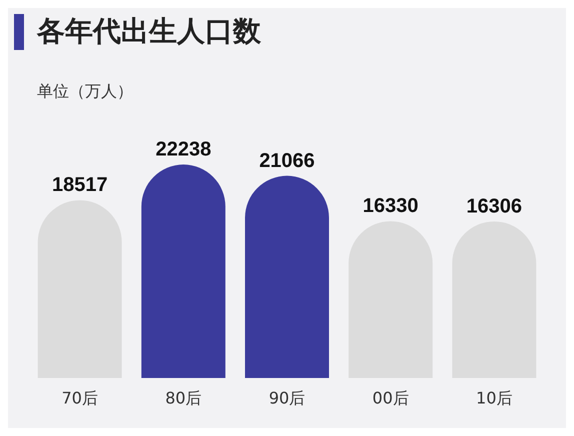 Image resolution: width=574 pixels, height=436 pixels. What do you see at coordinates (287, 161) in the screenshot?
I see `data-label: 21066` at bounding box center [287, 161].